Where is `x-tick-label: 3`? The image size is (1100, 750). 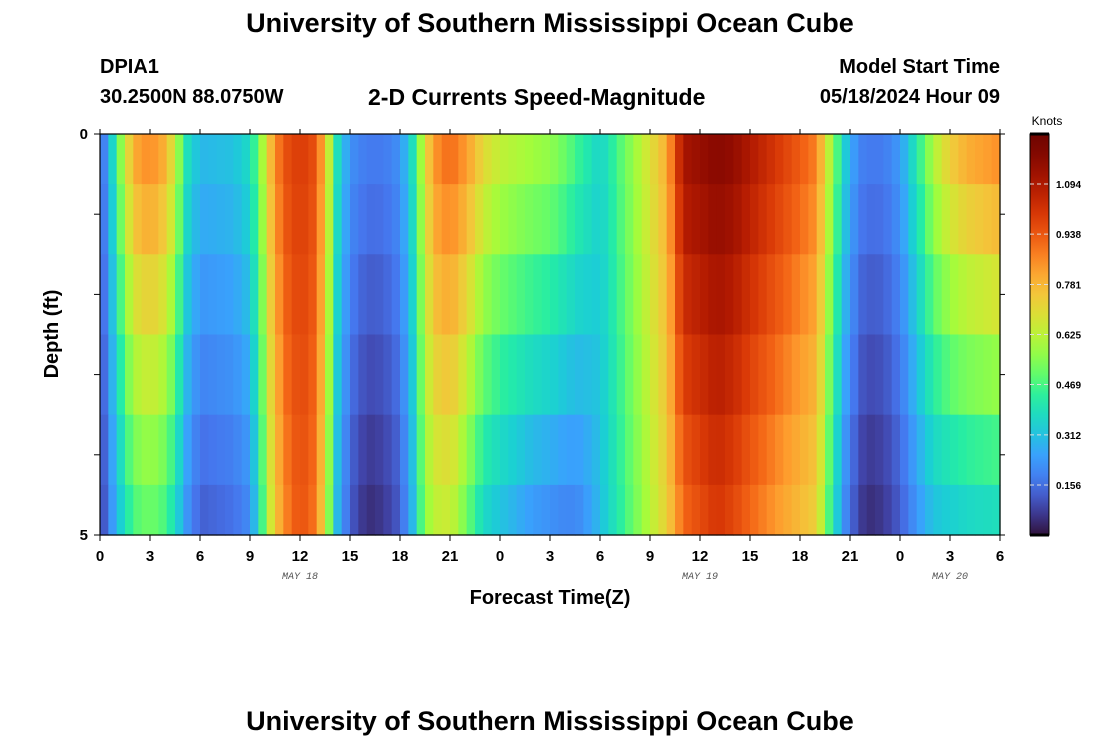 x-tick-label: 3 is located at coordinates (950, 556).